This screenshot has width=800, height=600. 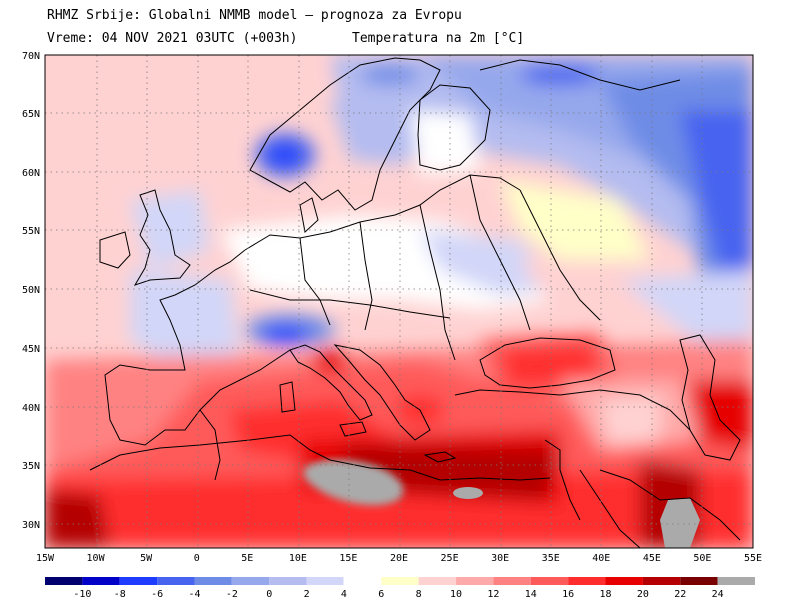 I want to click on lat-label: 30N, so click(x=31, y=525).